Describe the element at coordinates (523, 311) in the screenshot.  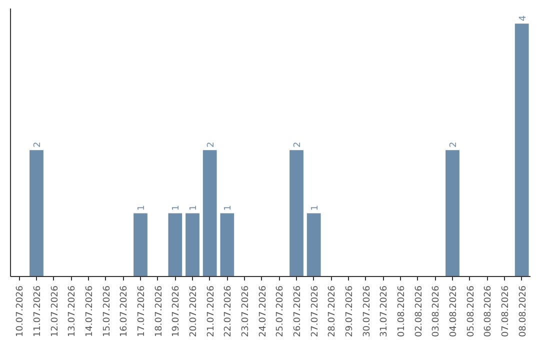
I see `x-tick-label: 08.08.2026` at that location.